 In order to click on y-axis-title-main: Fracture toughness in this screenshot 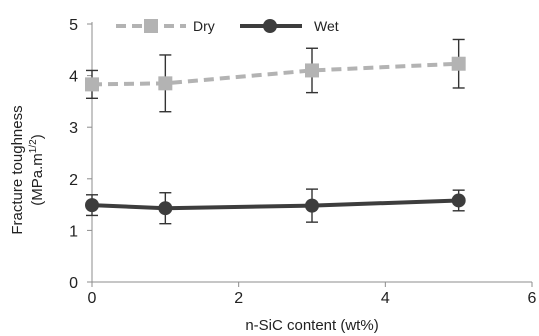, I will do `click(17, 169)`.